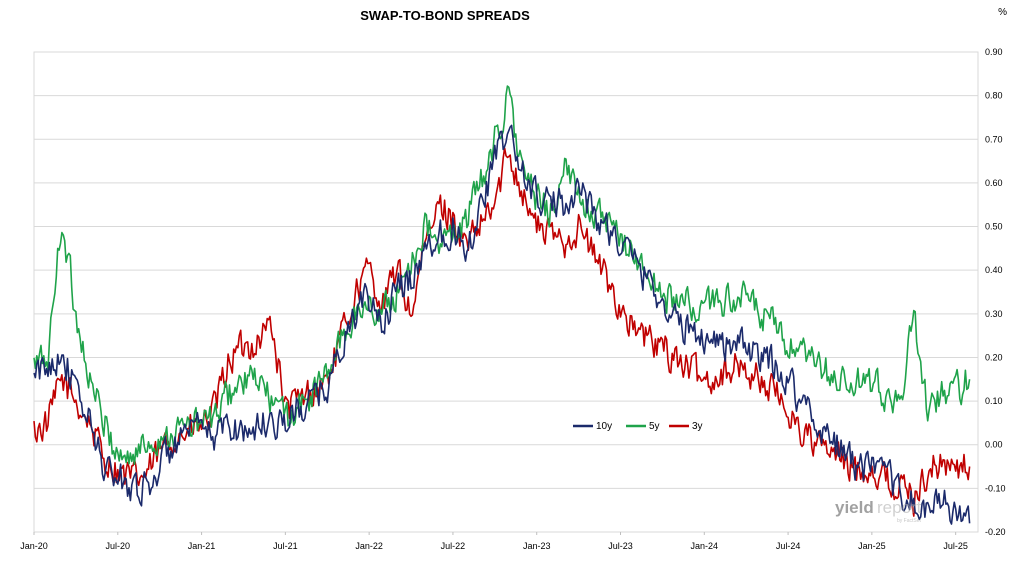 The width and height of the screenshot is (1021, 569). I want to click on x-tick-label: Jan-25, so click(872, 546).